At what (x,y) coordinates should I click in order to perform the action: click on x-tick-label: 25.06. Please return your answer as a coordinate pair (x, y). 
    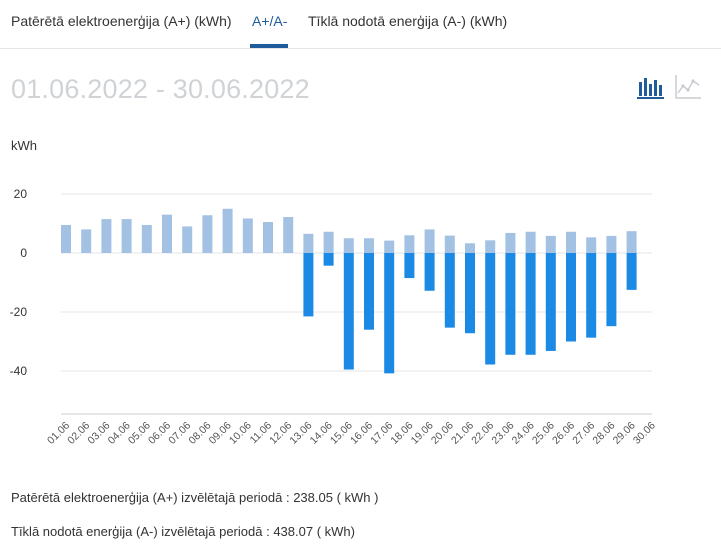
    Looking at the image, I should click on (543, 433).